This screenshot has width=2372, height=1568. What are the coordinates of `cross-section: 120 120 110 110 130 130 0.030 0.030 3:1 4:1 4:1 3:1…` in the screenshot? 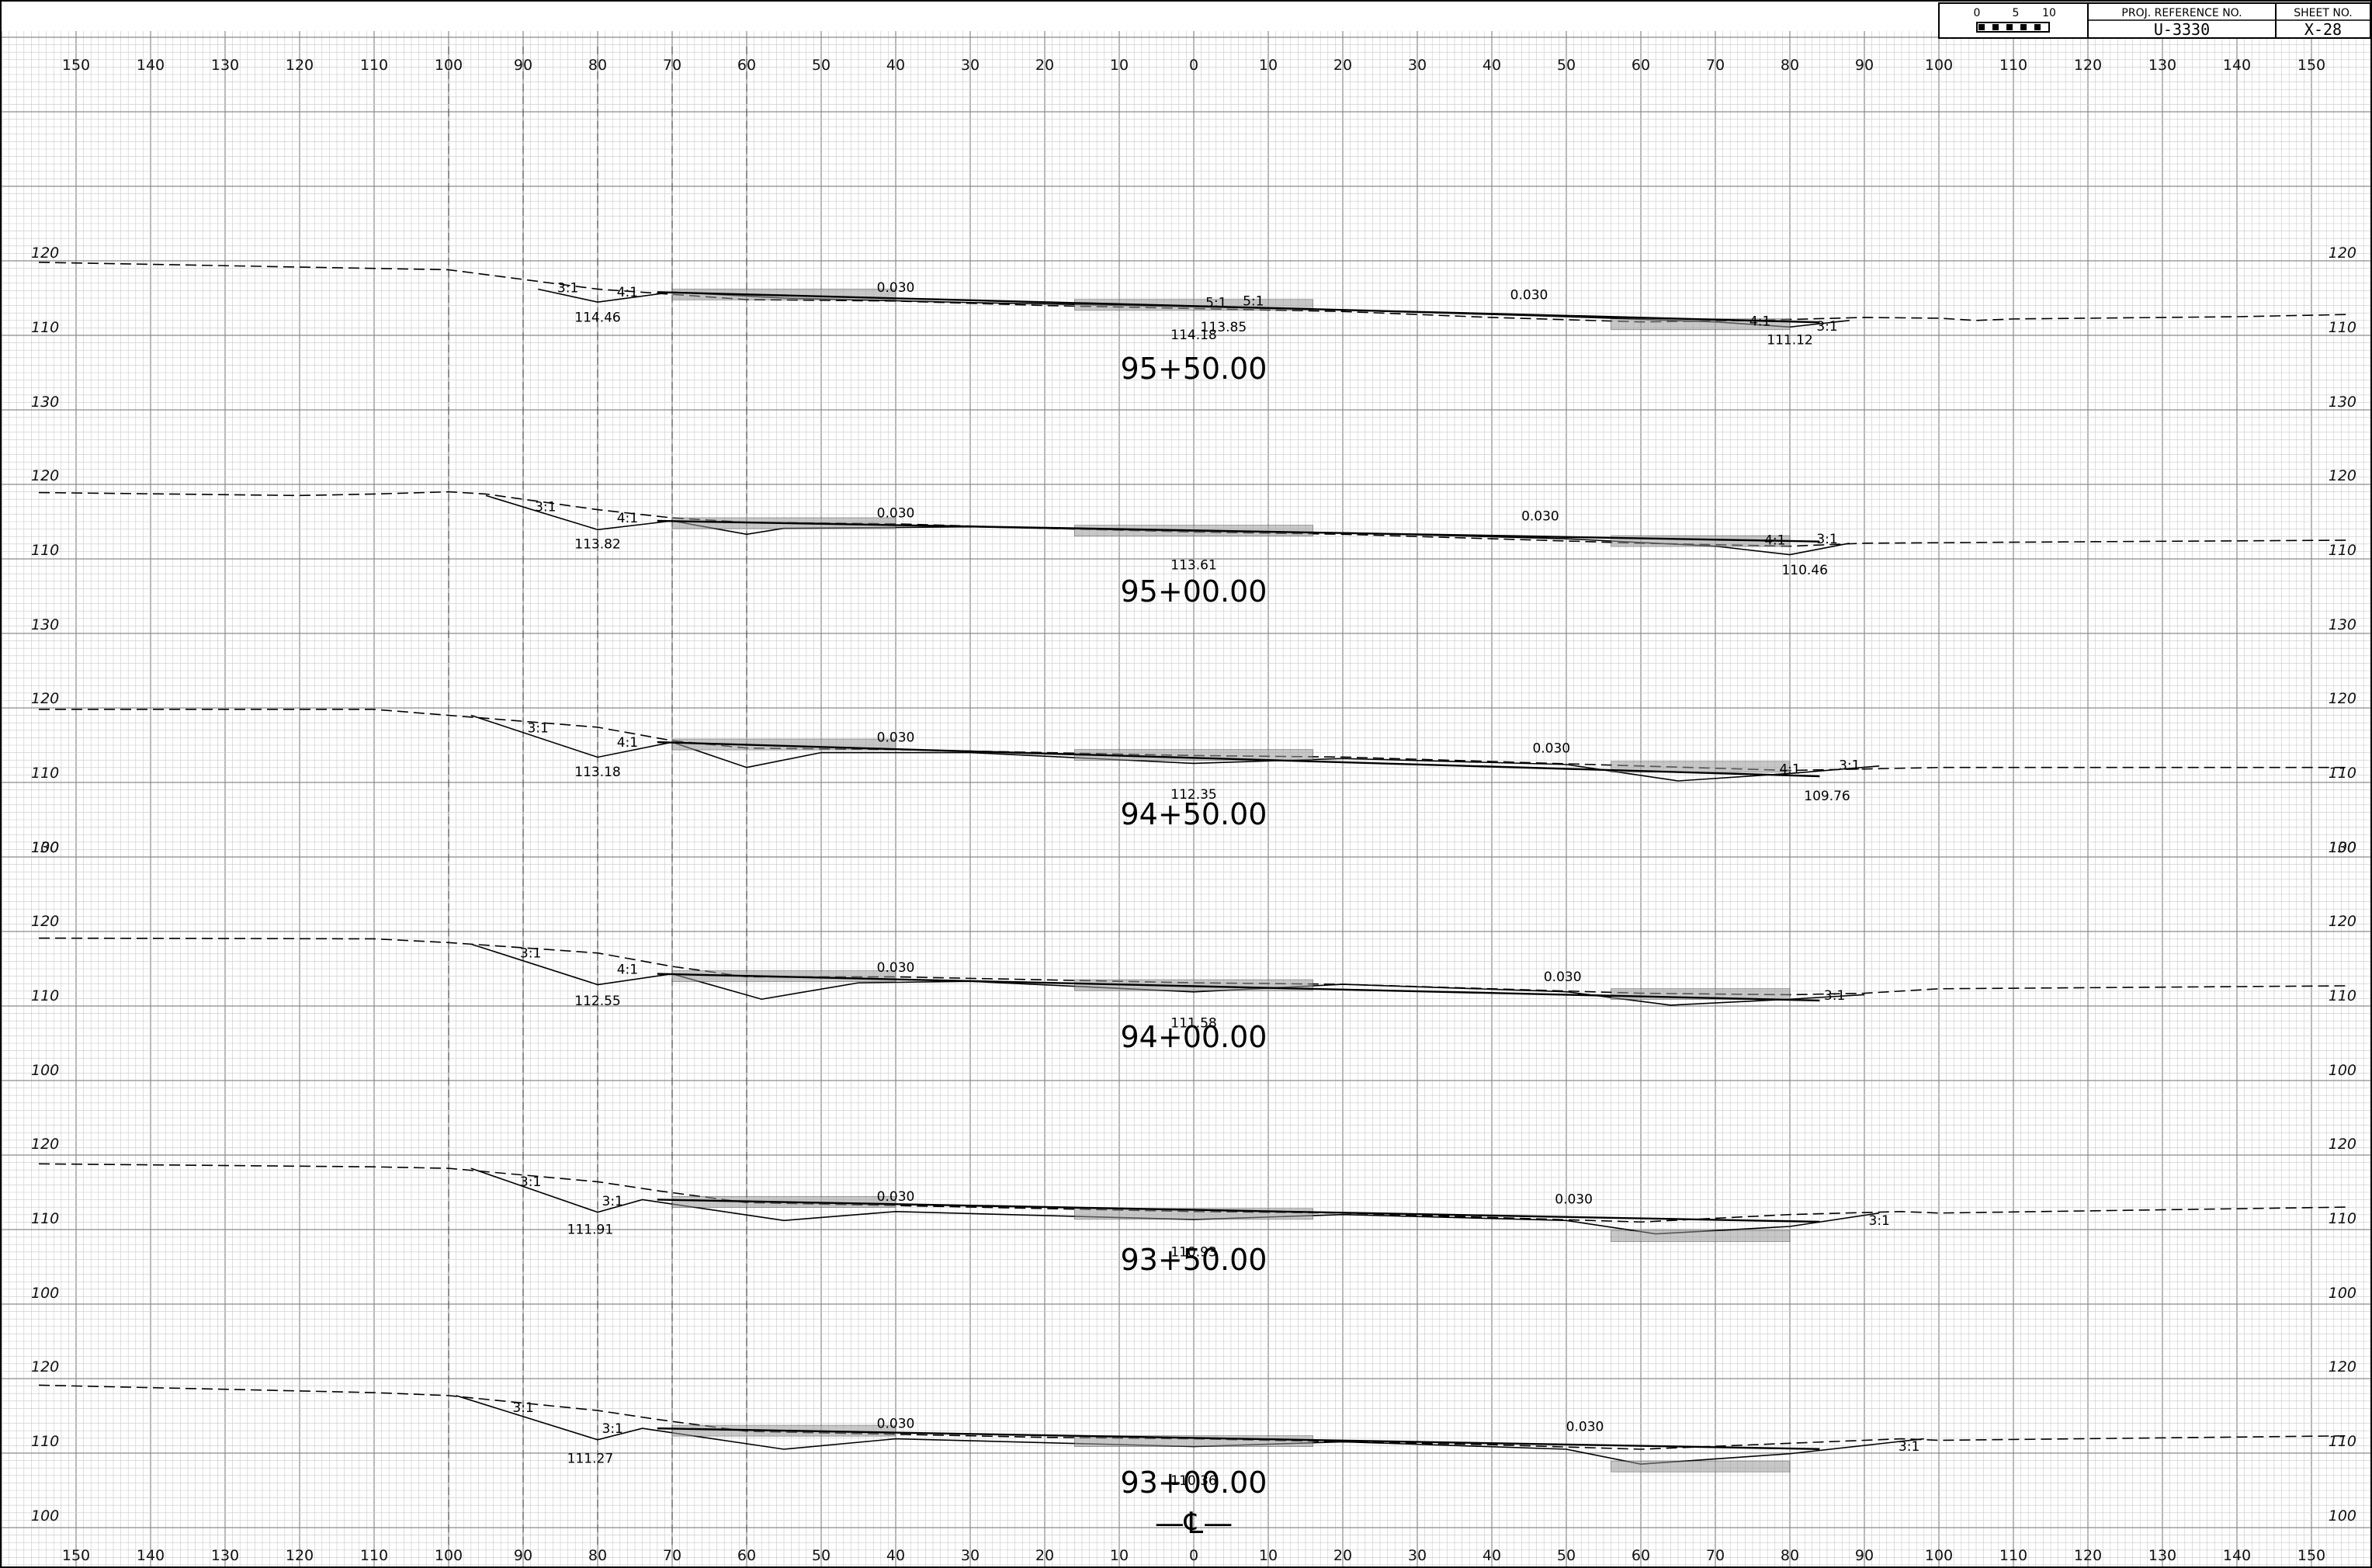 It's located at (1193, 550).